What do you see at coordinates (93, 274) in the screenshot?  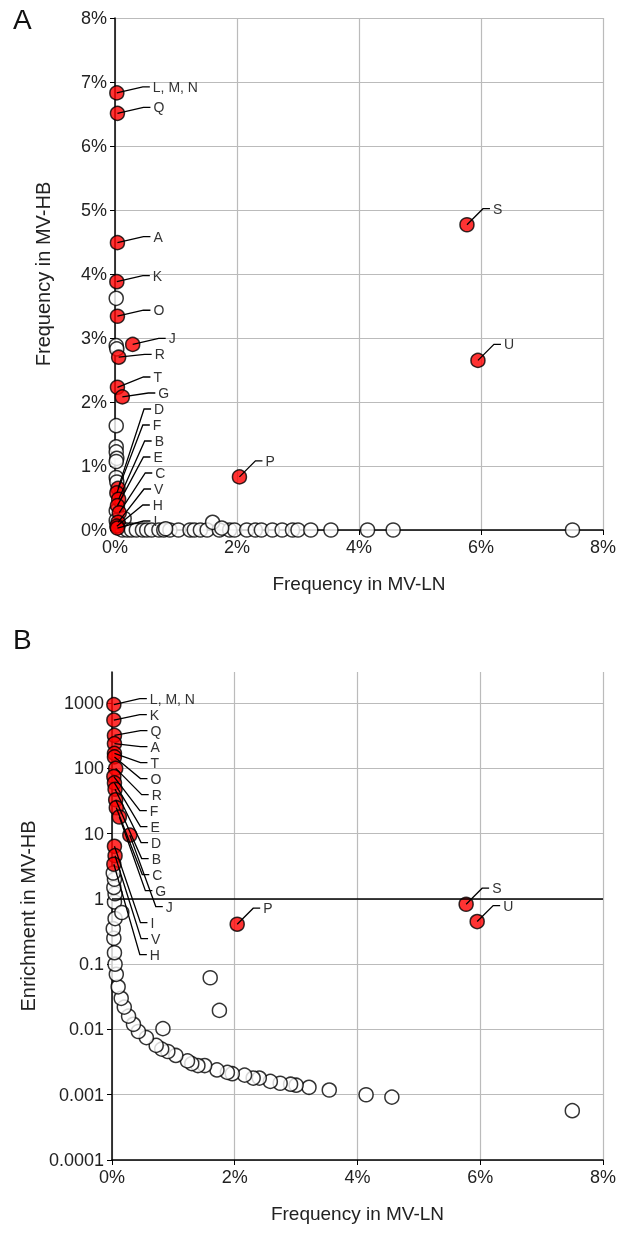 I see `y-tick-label: 4%` at bounding box center [93, 274].